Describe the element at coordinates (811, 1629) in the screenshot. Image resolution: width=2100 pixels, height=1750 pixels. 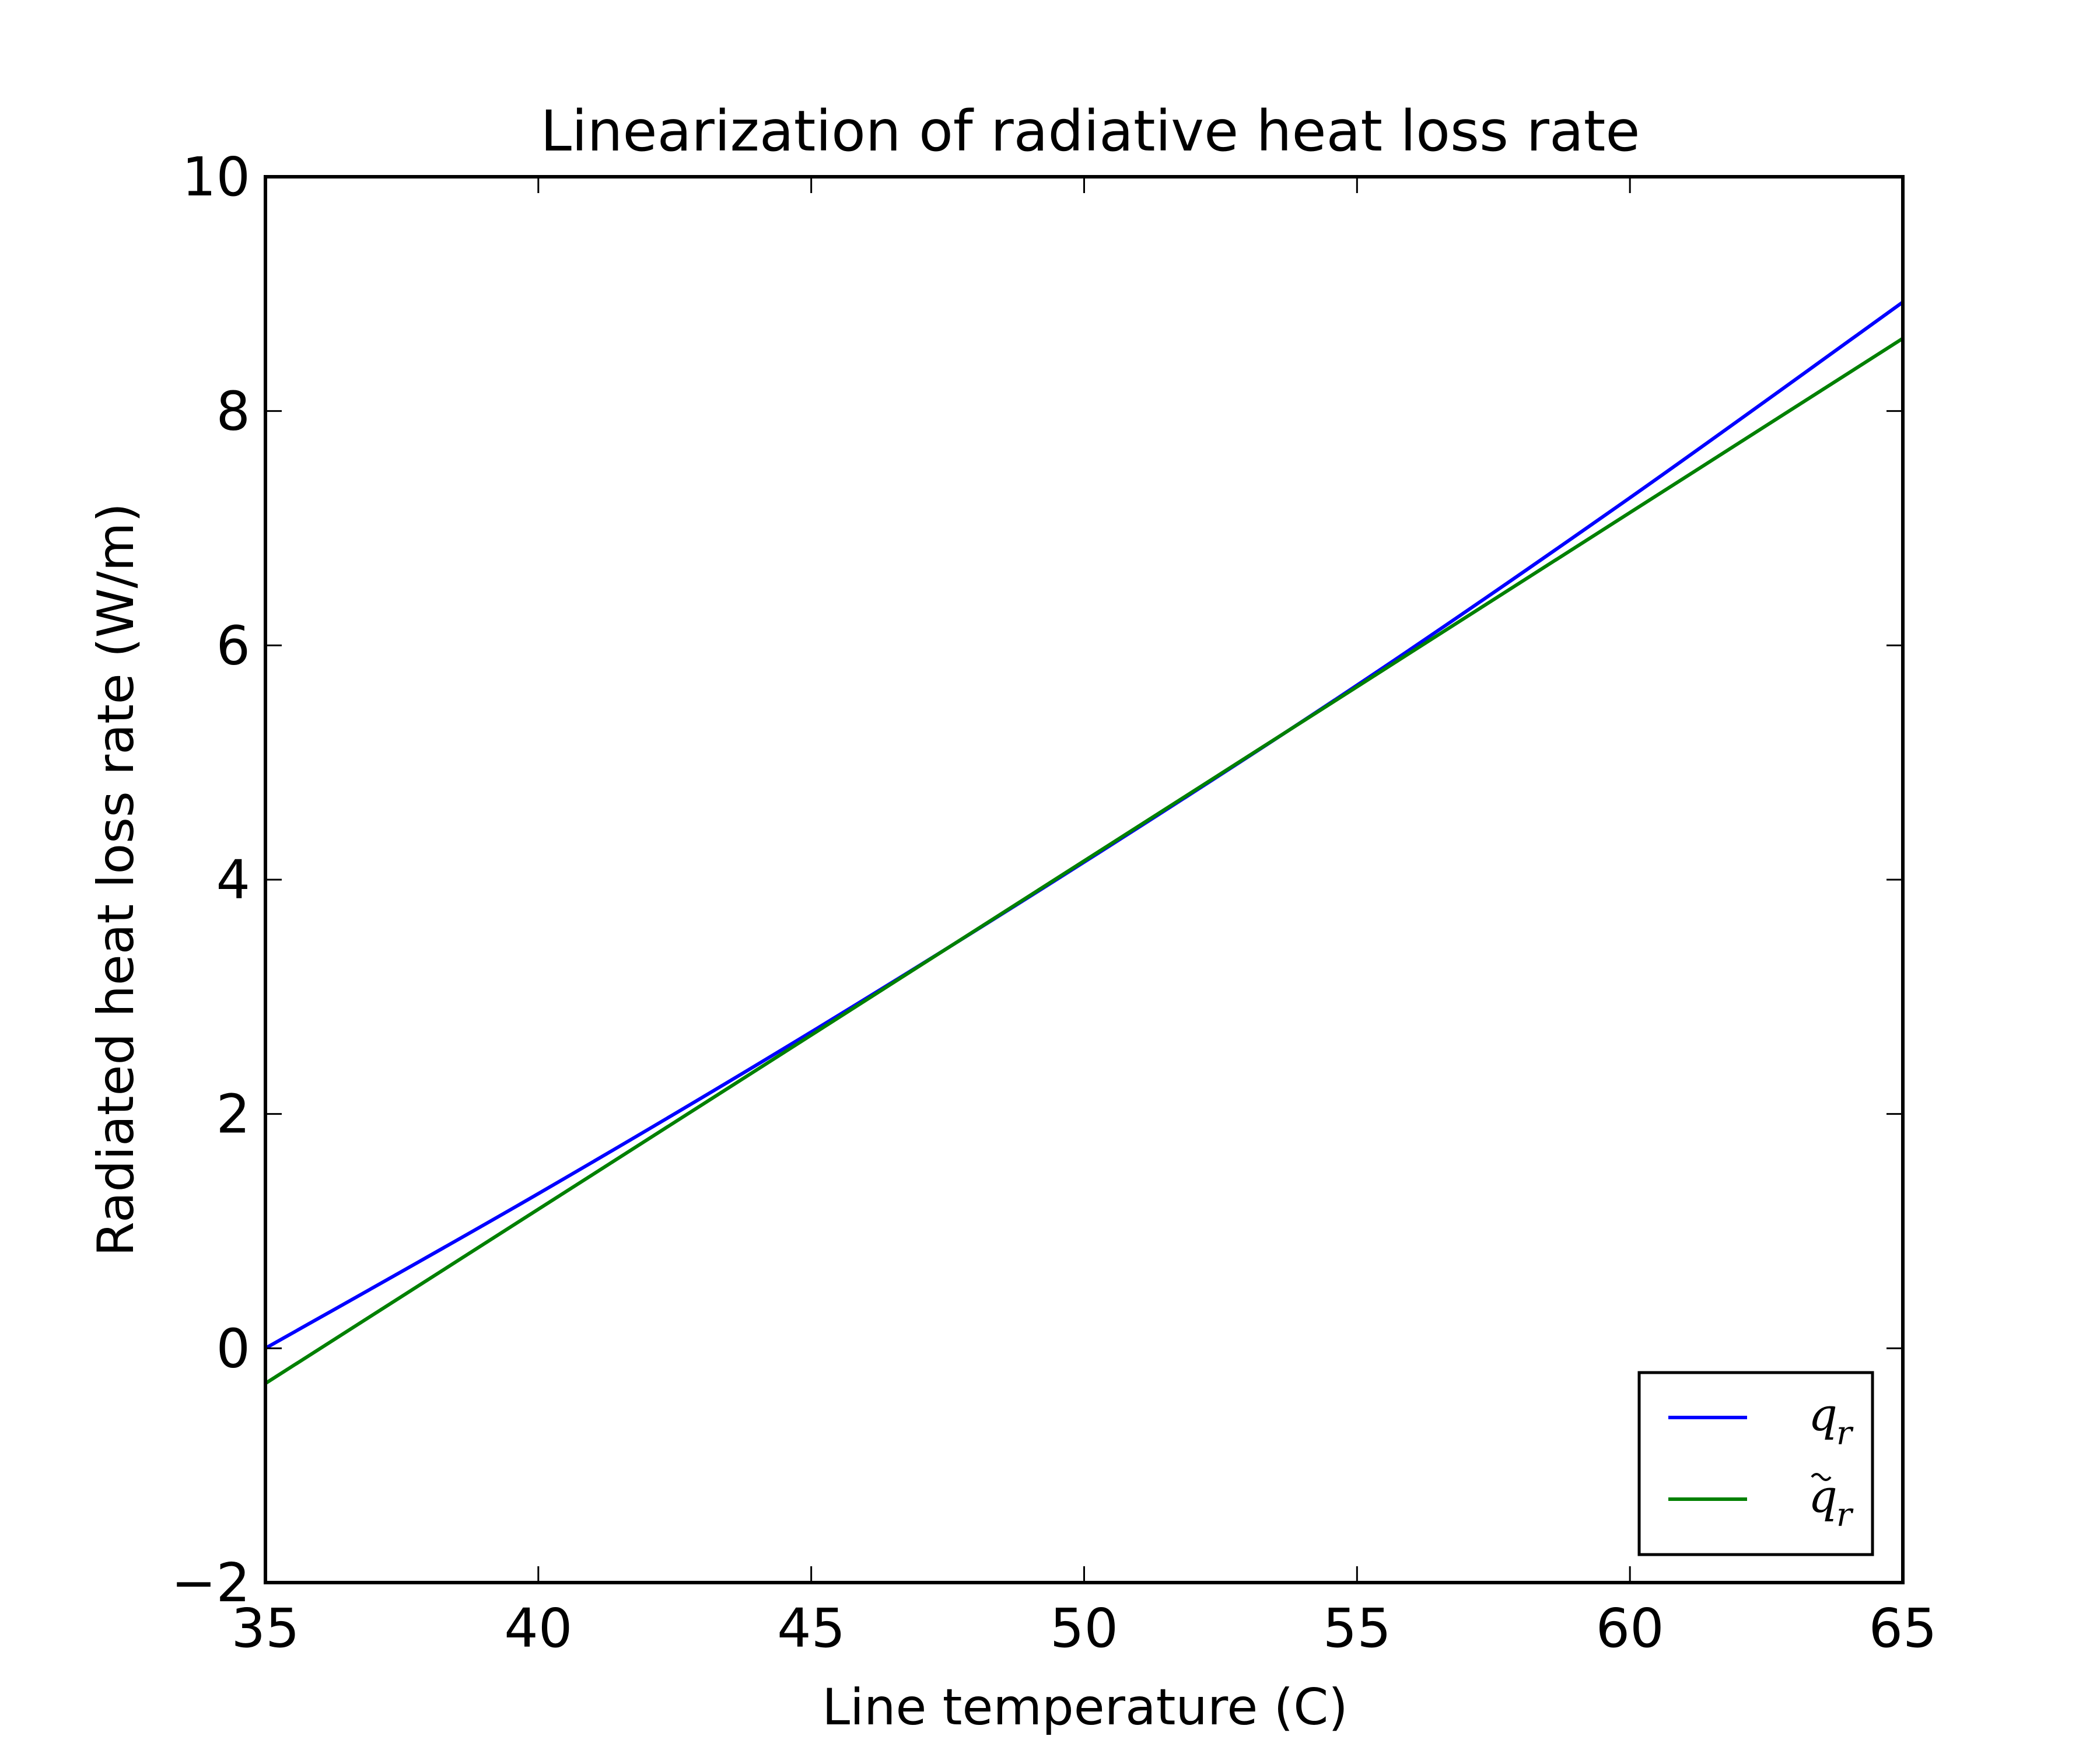
I see `x-tick-label: 45` at that location.